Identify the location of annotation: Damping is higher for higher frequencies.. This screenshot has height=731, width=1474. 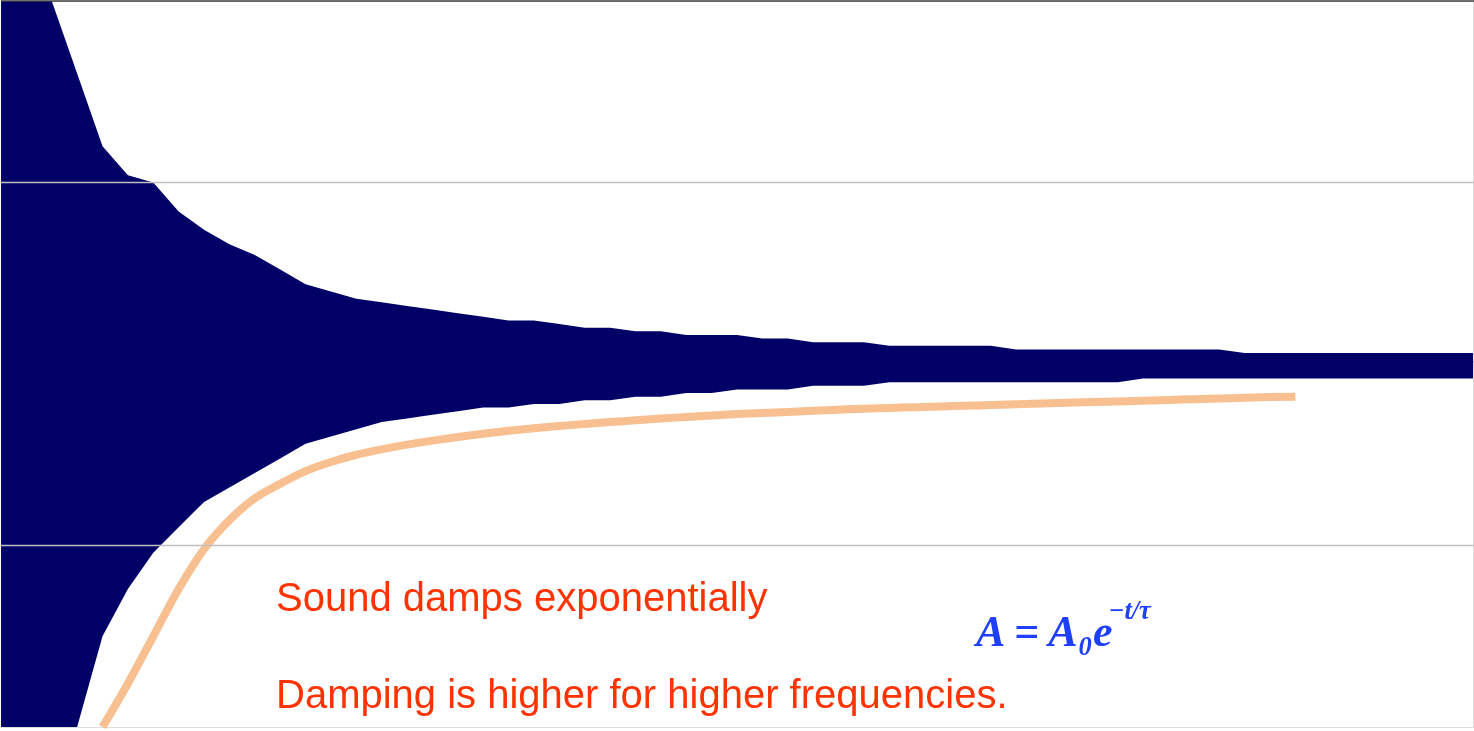
(642, 694).